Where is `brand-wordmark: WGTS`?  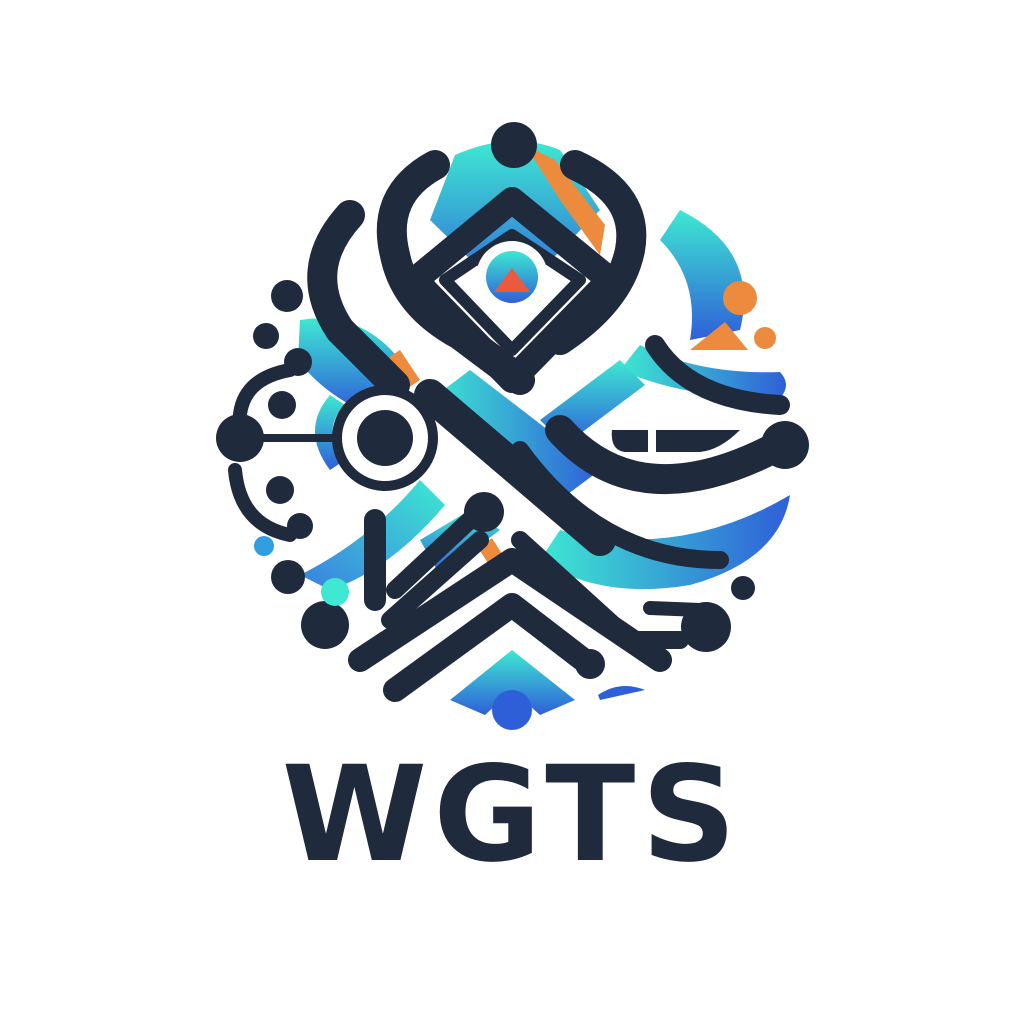
brand-wordmark: WGTS is located at coordinates (512, 815).